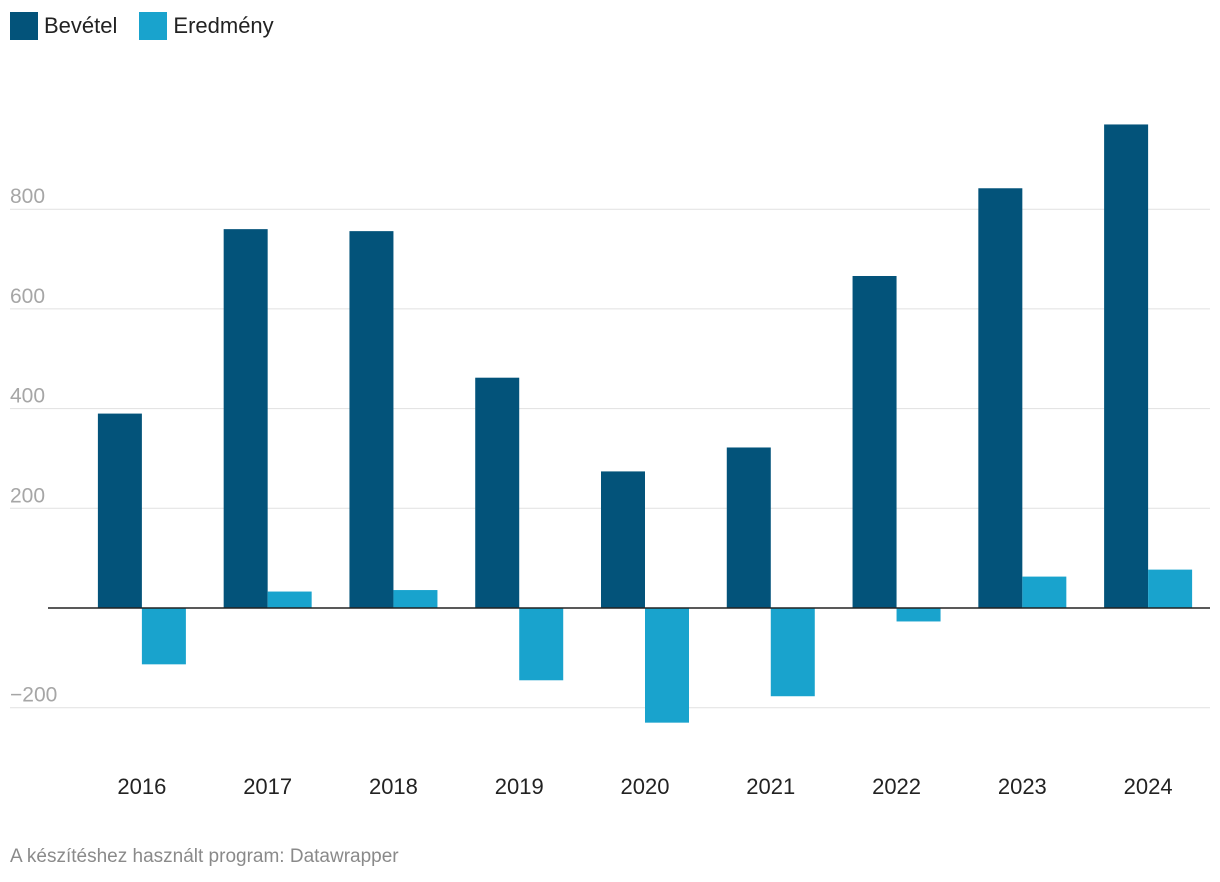 Image resolution: width=1220 pixels, height=882 pixels. I want to click on bar-bevetel-2016, so click(119, 510).